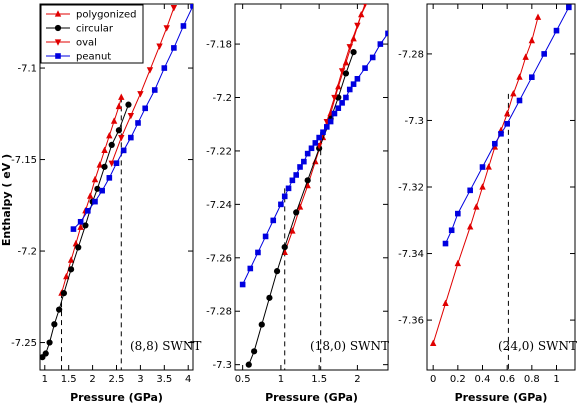 Image resolution: width=578 pixels, height=408 pixels. What do you see at coordinates (85, 231) in the screenshot?
I see `series-line-circular` at bounding box center [85, 231].